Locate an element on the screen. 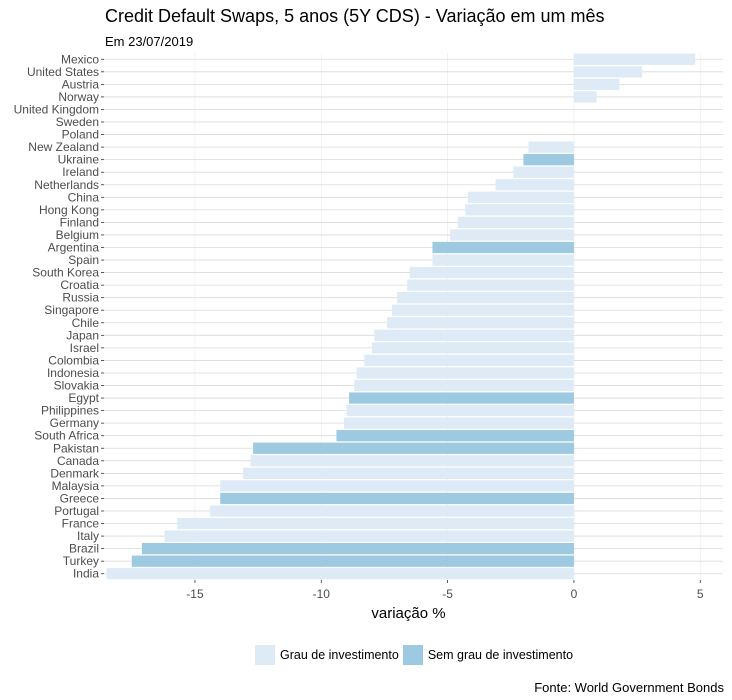  bar-brazil is located at coordinates (357, 548).